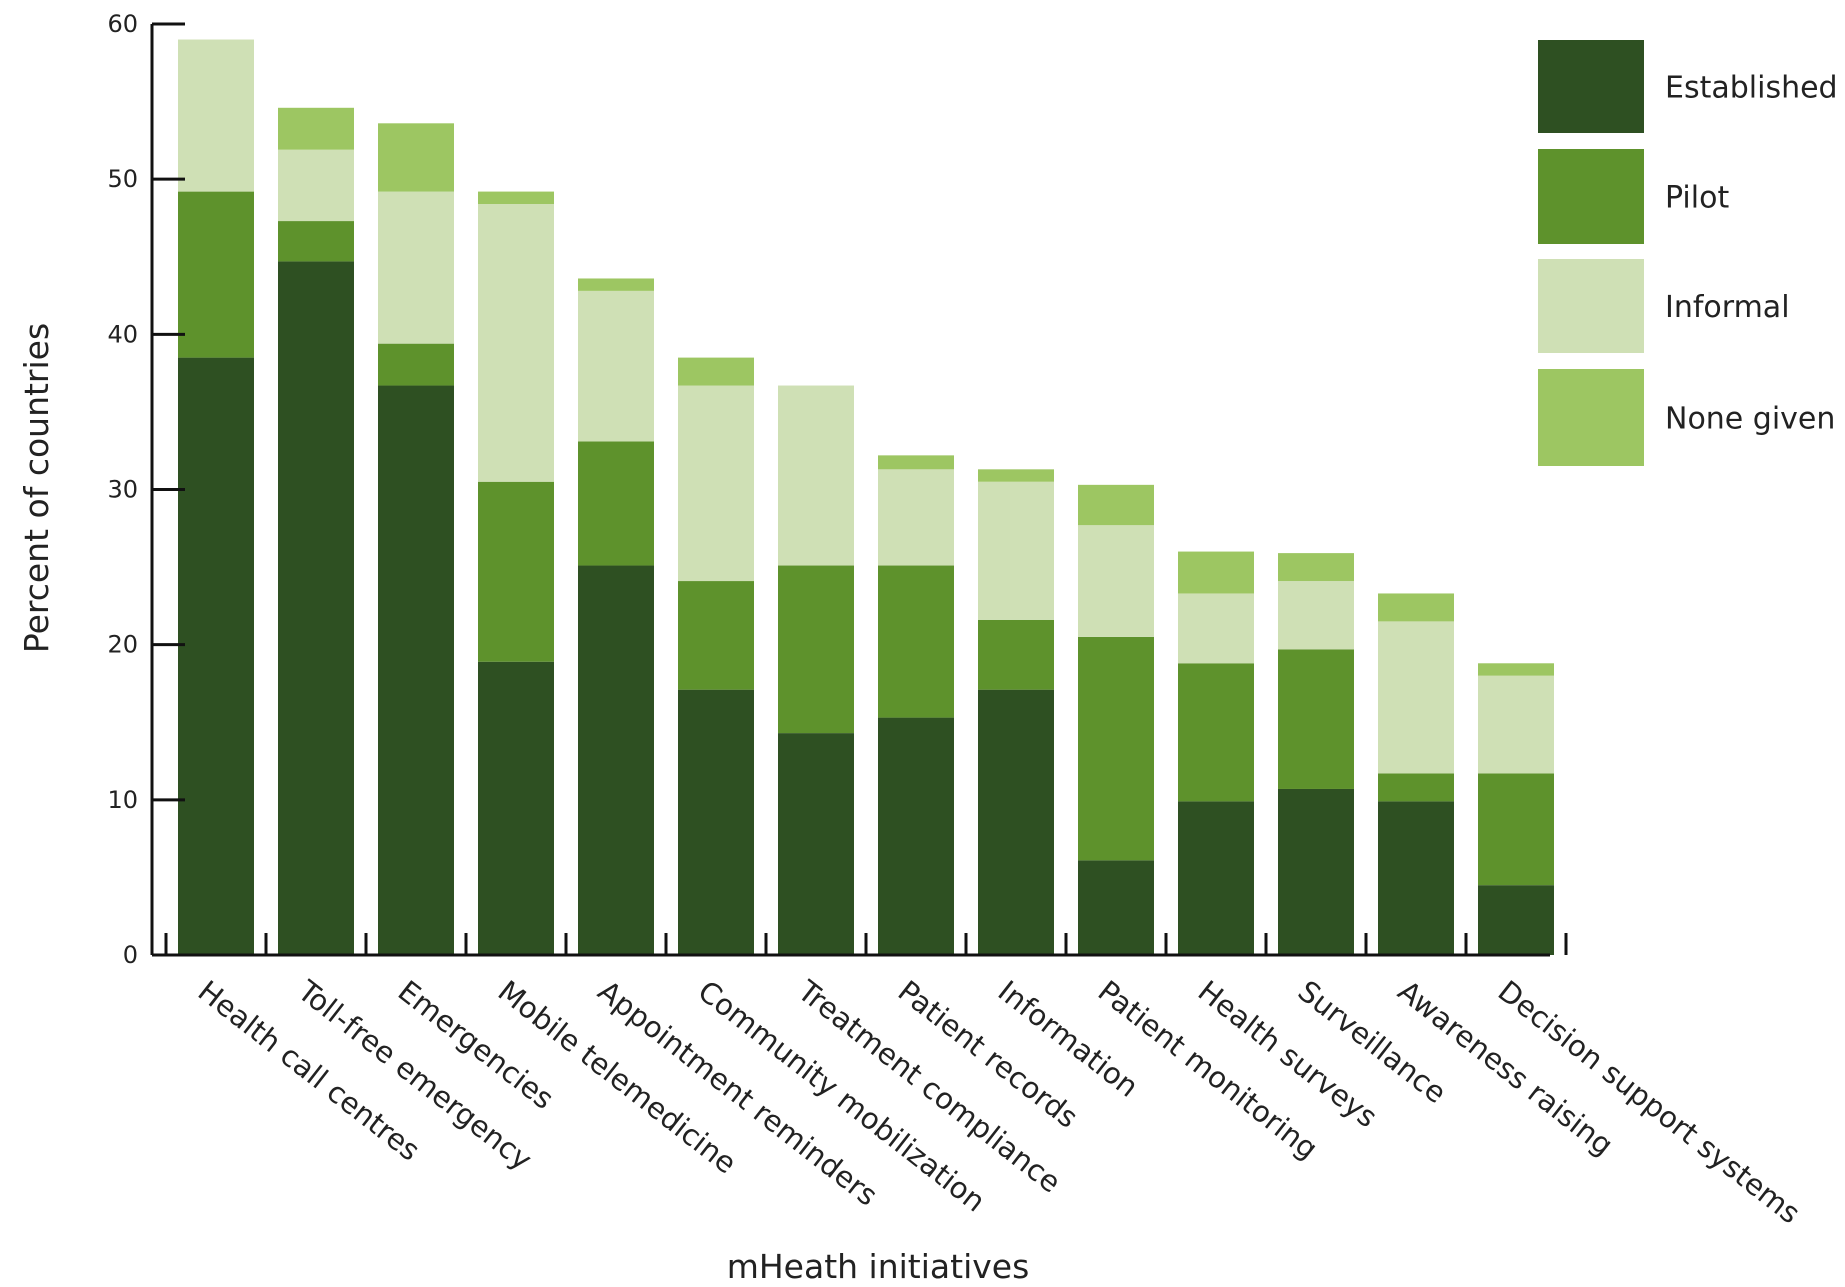 The image size is (1845, 1287). Describe the element at coordinates (1516, 920) in the screenshot. I see `bar-decision-support-systems-established` at that location.